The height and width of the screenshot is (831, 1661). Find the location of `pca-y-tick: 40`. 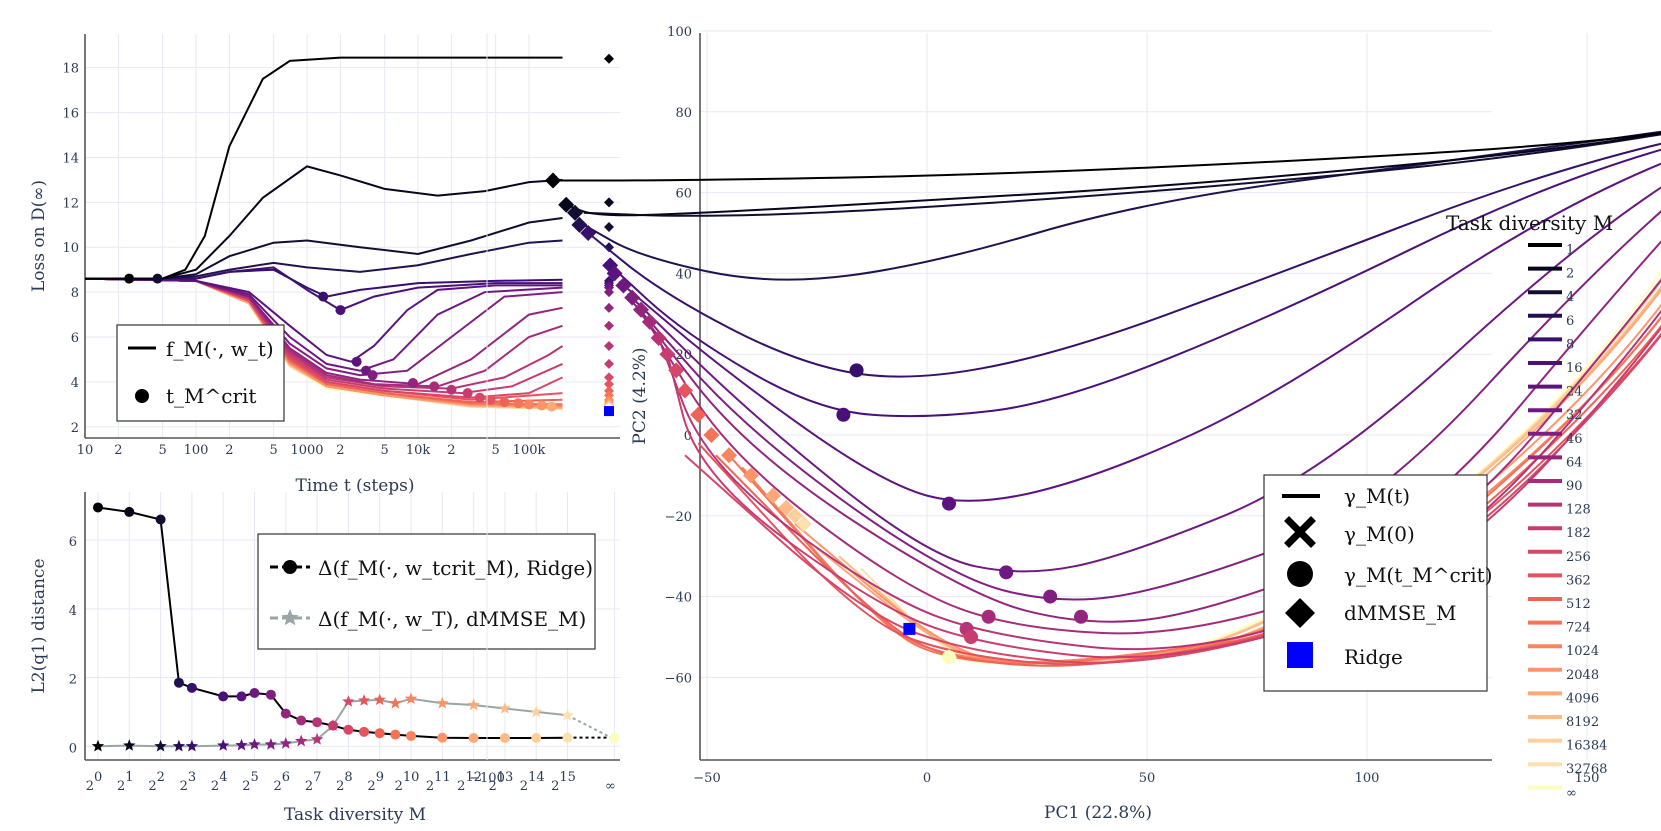

pca-y-tick: 40 is located at coordinates (683, 274).